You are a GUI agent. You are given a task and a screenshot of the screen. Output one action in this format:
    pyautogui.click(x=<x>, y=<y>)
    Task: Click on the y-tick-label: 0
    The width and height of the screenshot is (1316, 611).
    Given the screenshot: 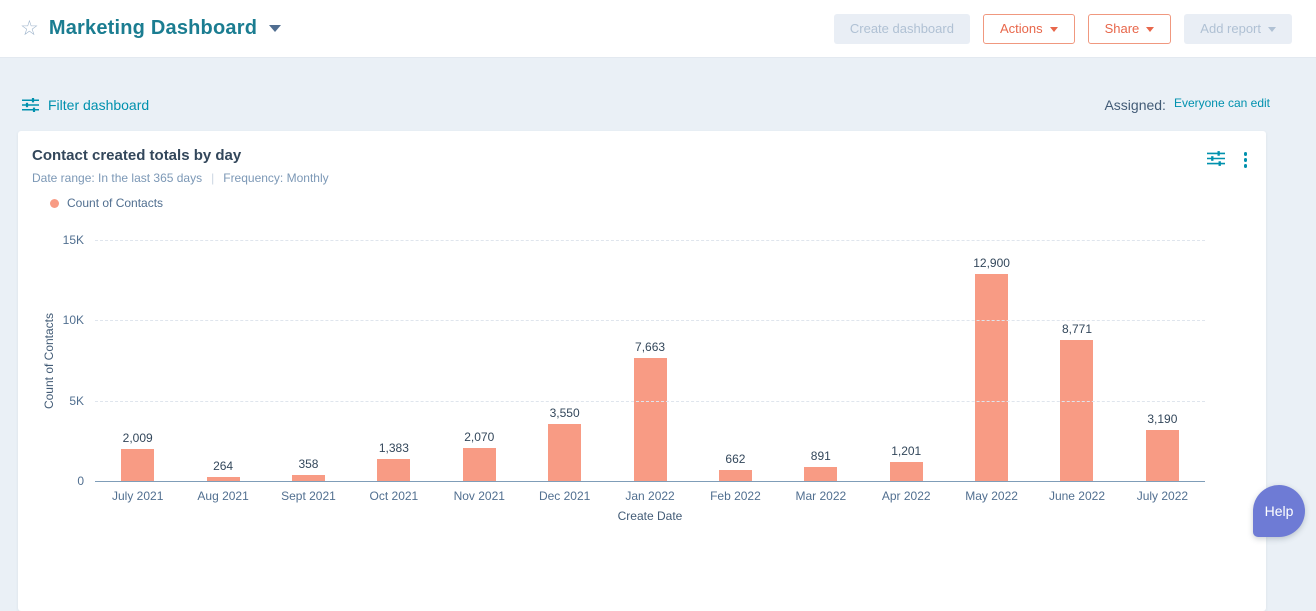 What is the action you would take?
    pyautogui.click(x=80, y=481)
    